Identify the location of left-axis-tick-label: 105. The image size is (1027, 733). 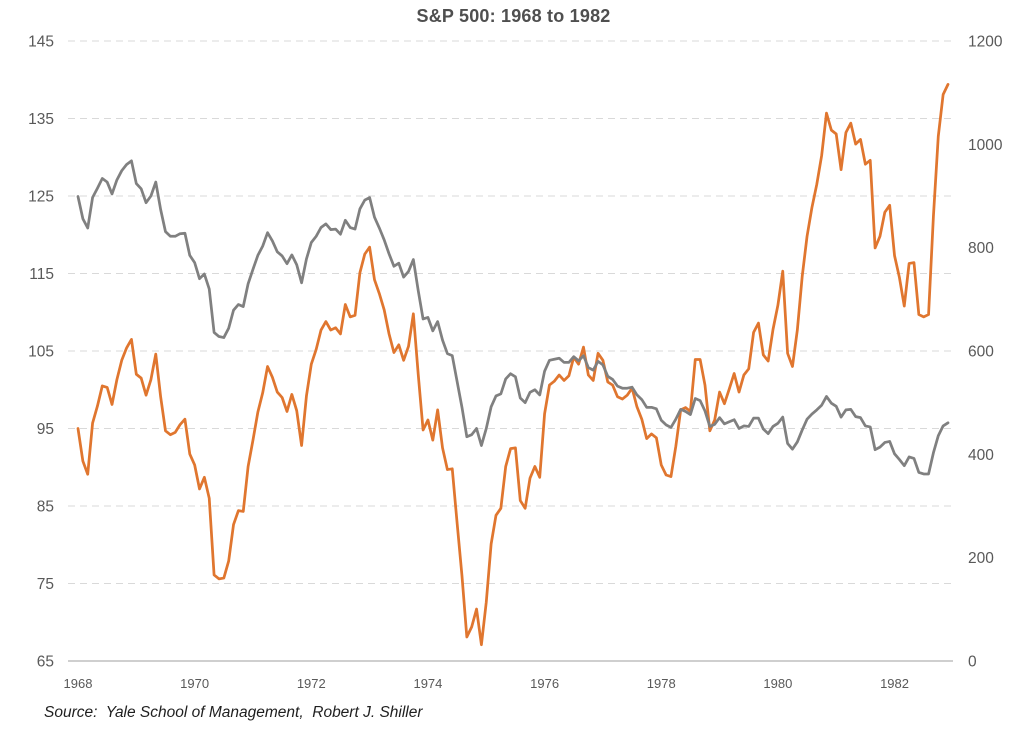
(41, 352).